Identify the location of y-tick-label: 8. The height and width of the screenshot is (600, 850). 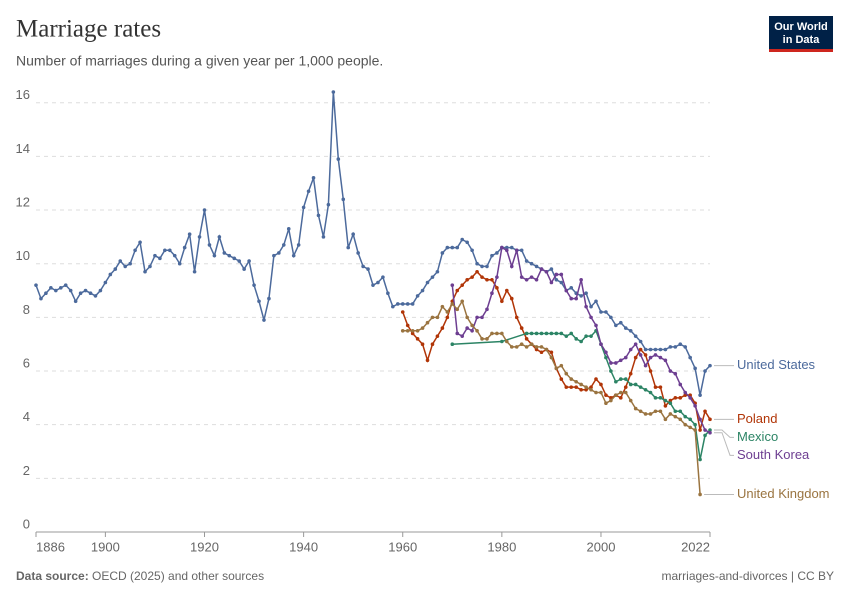
(26, 309).